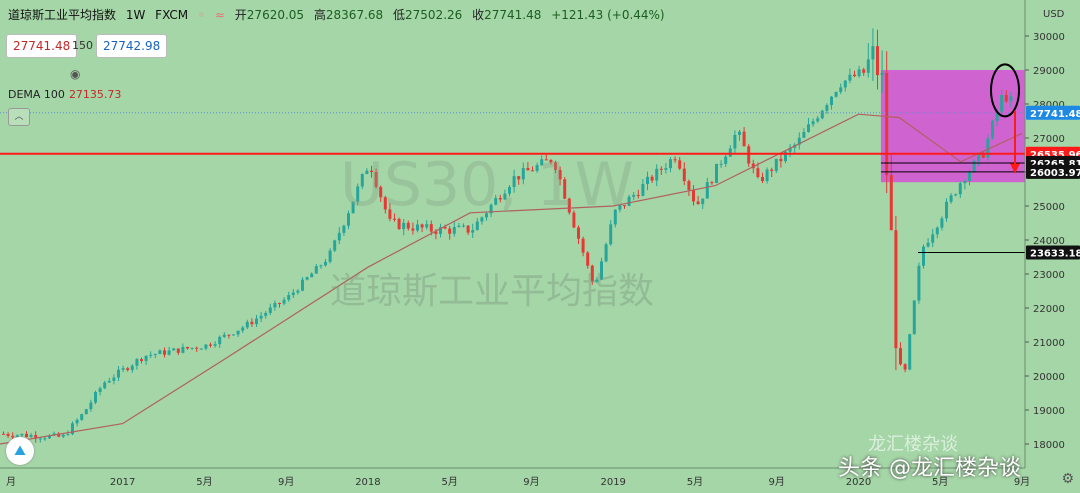 This screenshot has width=1080, height=493. What do you see at coordinates (62, 15) in the screenshot?
I see `symbol-title: 道琼斯工业平均指数` at bounding box center [62, 15].